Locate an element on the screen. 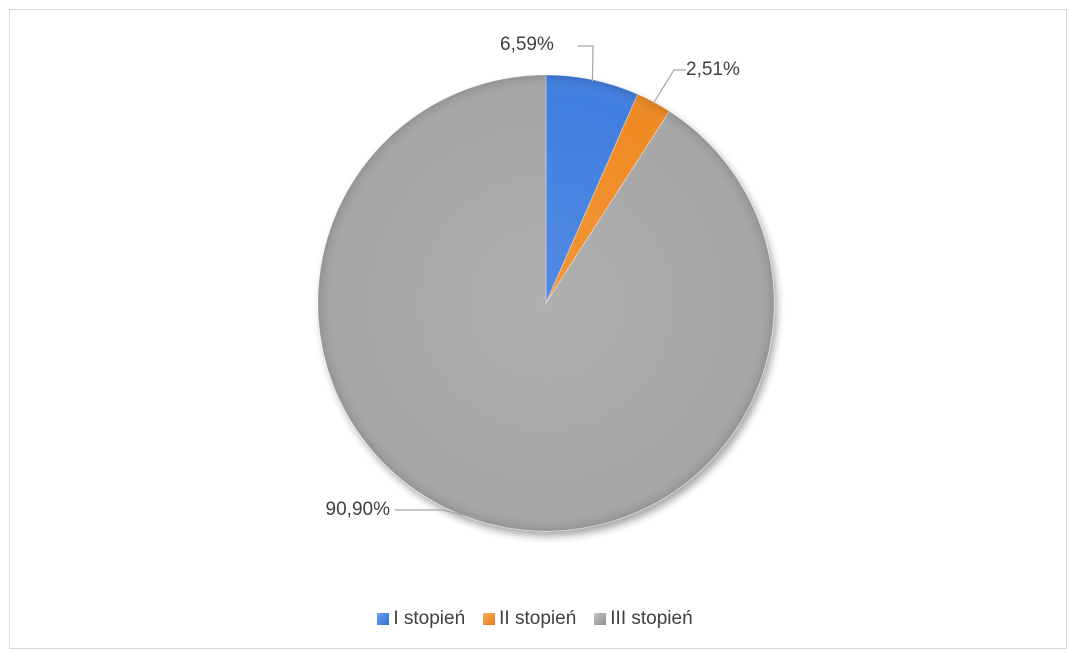 This screenshot has width=1070, height=652. legend-label-i-stopien: I stopień is located at coordinates (429, 618).